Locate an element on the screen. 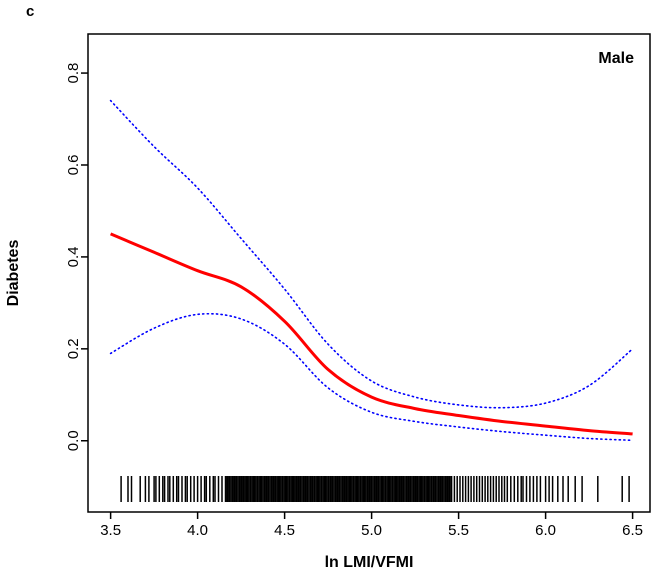  x-tick-label: 5.5 is located at coordinates (458, 530).